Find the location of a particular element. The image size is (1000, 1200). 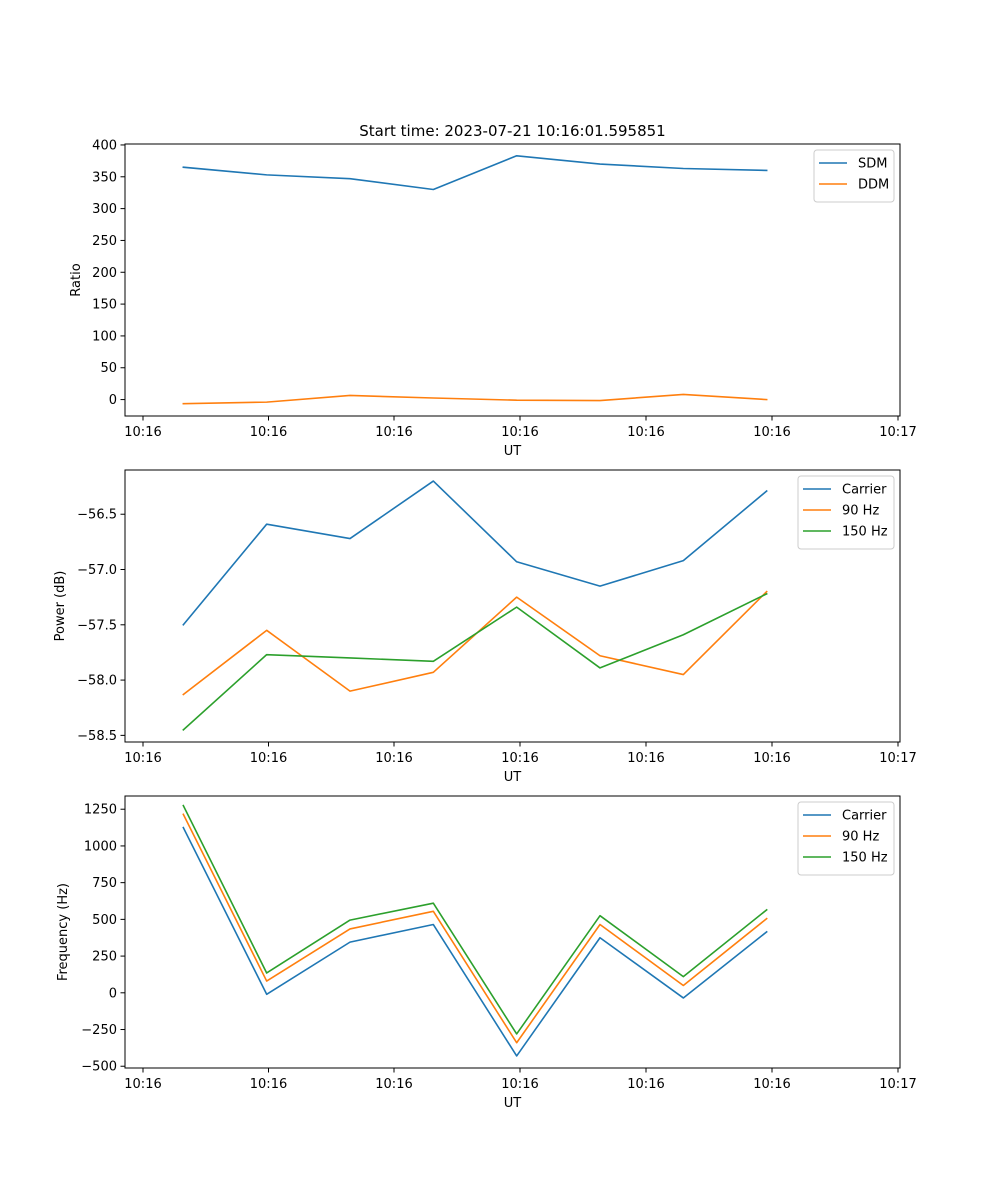

frequency-series-150-hz-line is located at coordinates (475, 919).